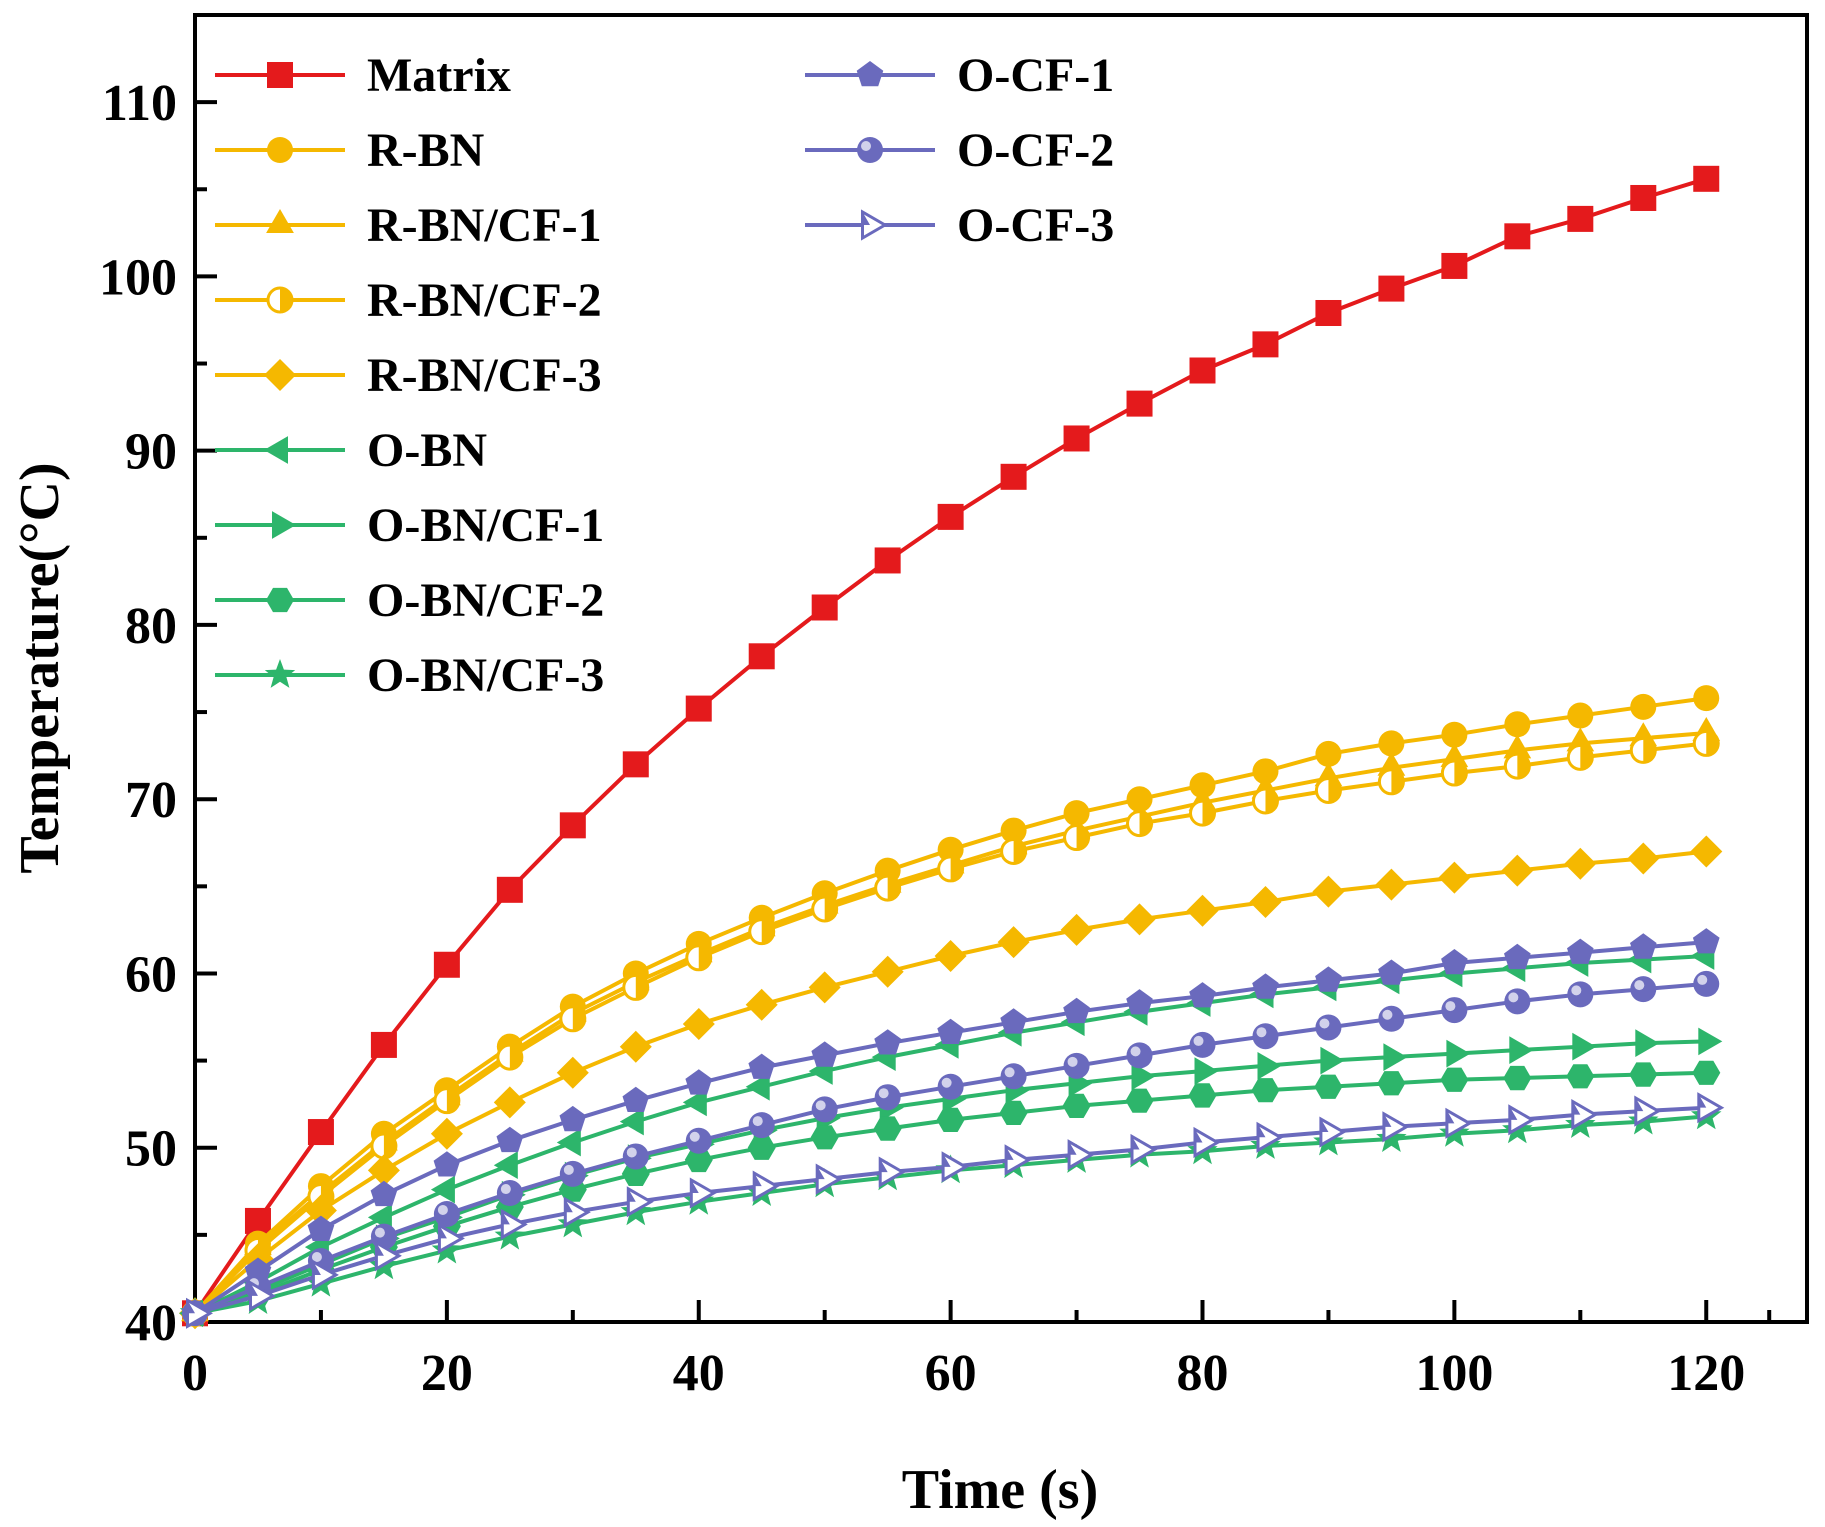 This screenshot has width=1825, height=1527. Describe the element at coordinates (485, 525) in the screenshot. I see `legend-label: O-BN/CF-1` at that location.